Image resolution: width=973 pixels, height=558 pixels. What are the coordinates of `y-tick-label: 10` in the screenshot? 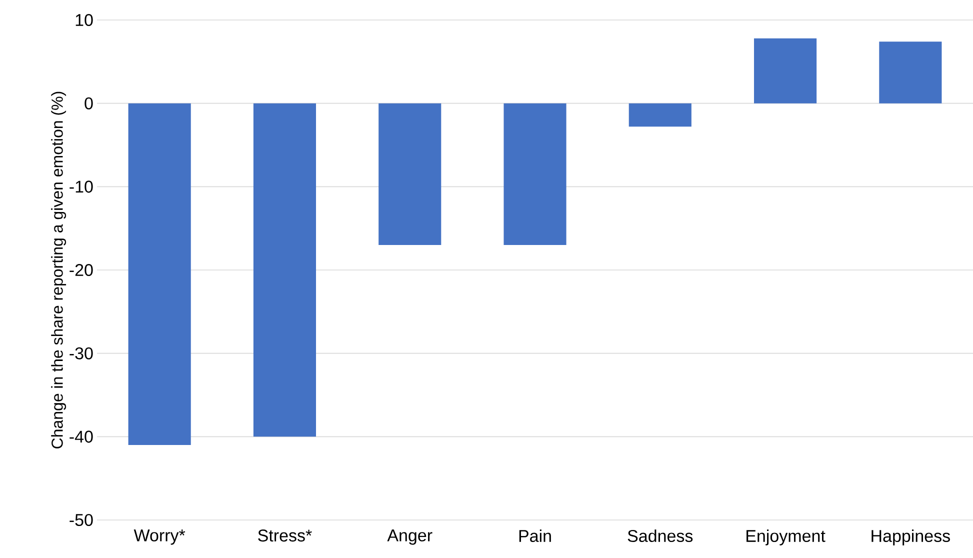 It's located at (84, 20).